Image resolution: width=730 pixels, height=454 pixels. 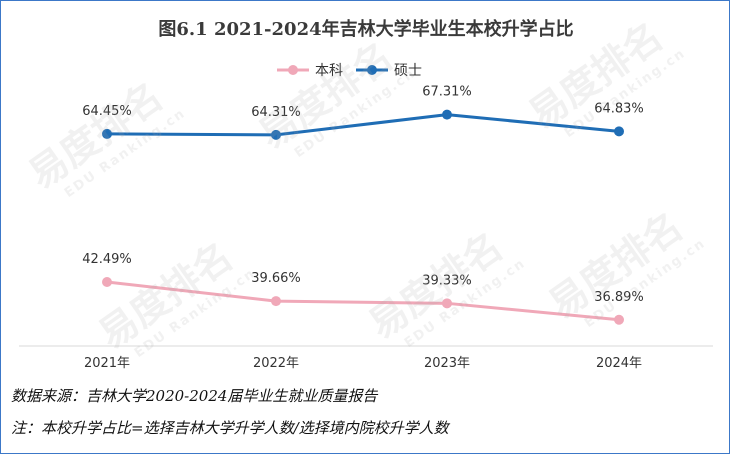 What do you see at coordinates (107, 259) in the screenshot?
I see `data-label: 42.49%` at bounding box center [107, 259].